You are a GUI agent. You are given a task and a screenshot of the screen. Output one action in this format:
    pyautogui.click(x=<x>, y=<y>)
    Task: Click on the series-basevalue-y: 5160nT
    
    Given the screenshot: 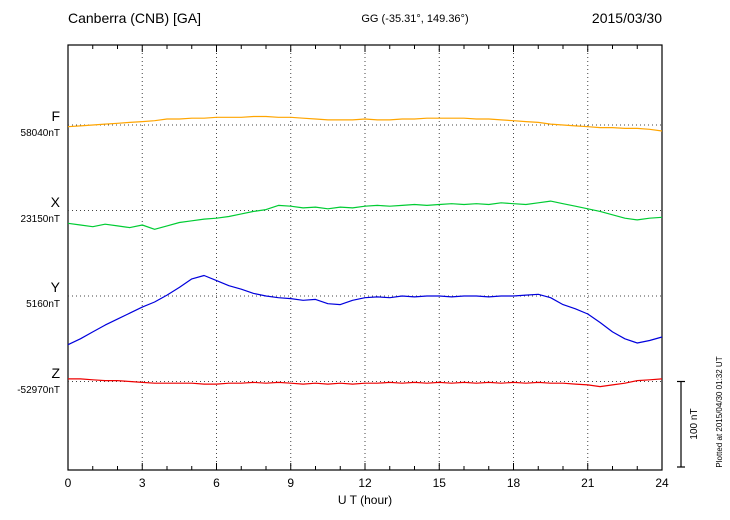 What is the action you would take?
    pyautogui.click(x=43, y=304)
    